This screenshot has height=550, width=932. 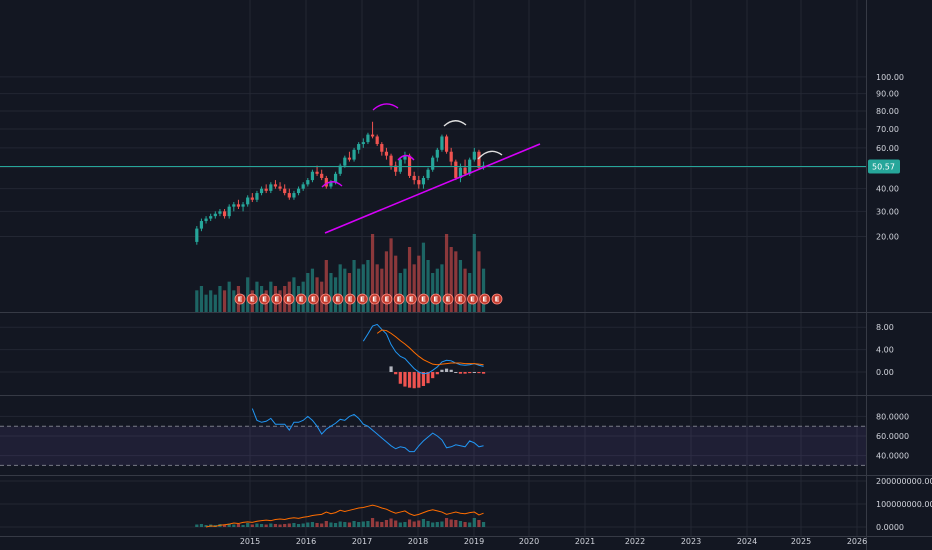 I want to click on obv-pane, so click(x=340, y=516).